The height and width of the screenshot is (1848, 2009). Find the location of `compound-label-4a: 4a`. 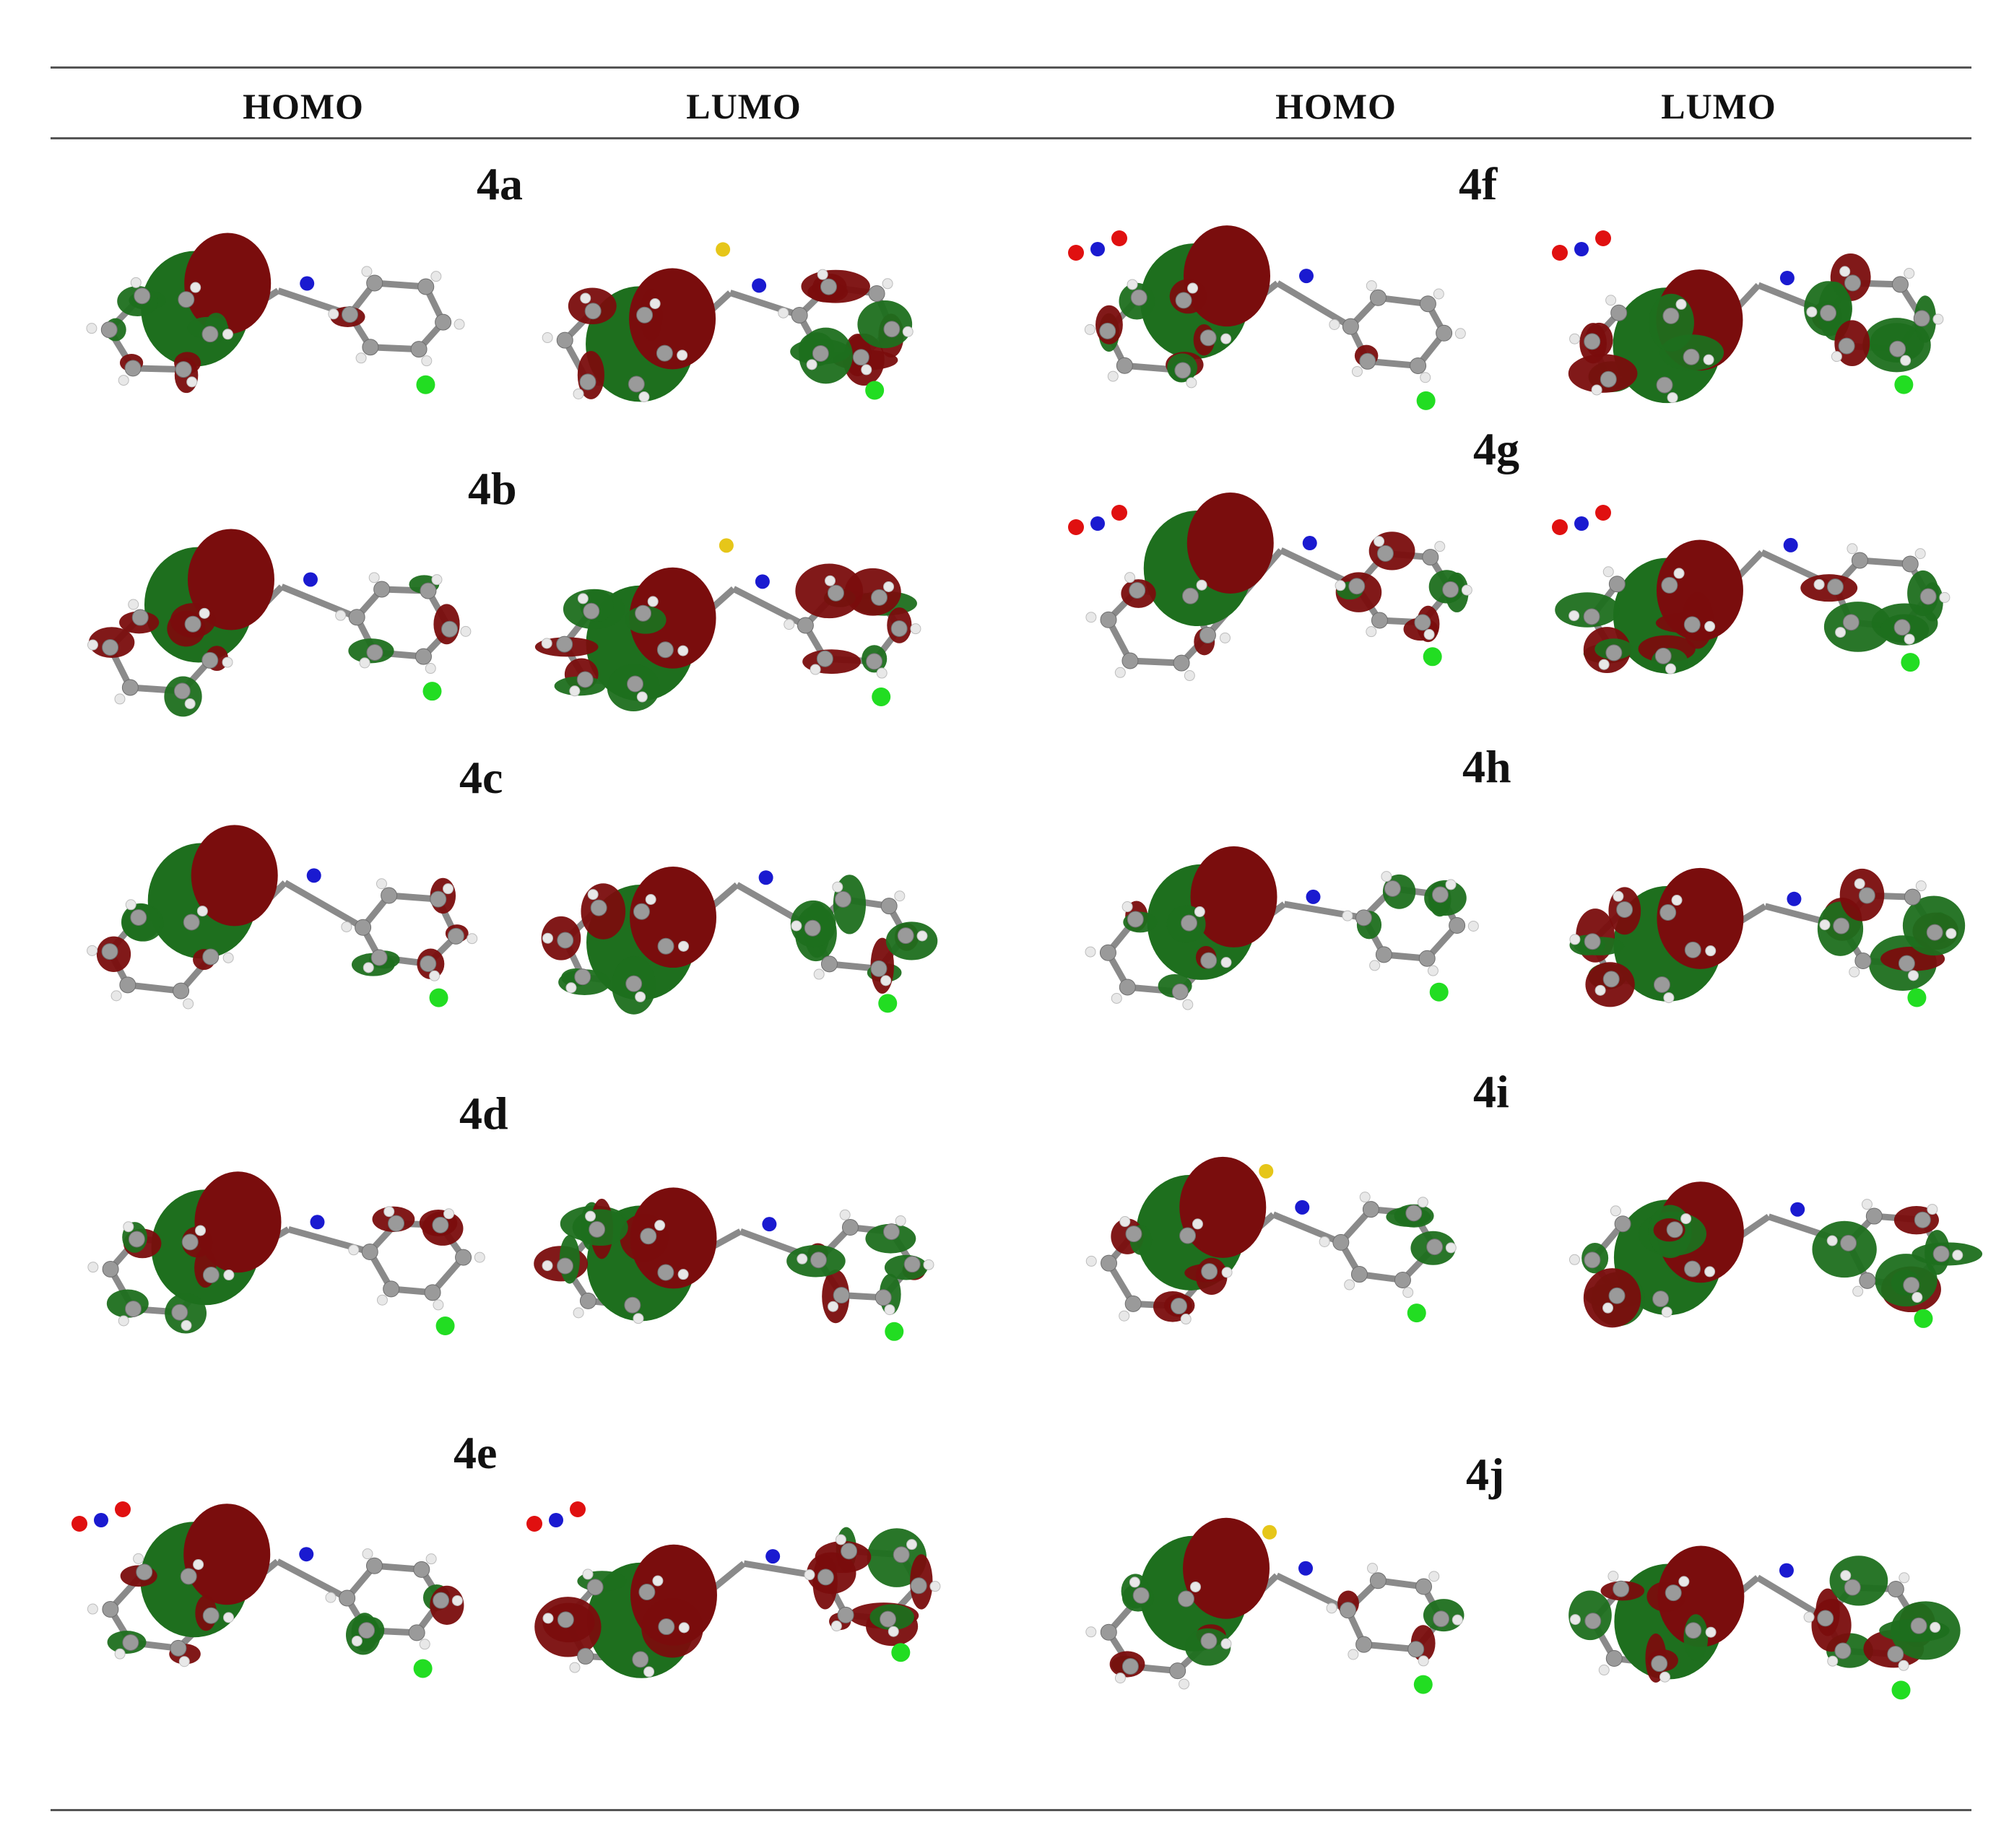

compound-label-4a: 4a is located at coordinates (500, 184).